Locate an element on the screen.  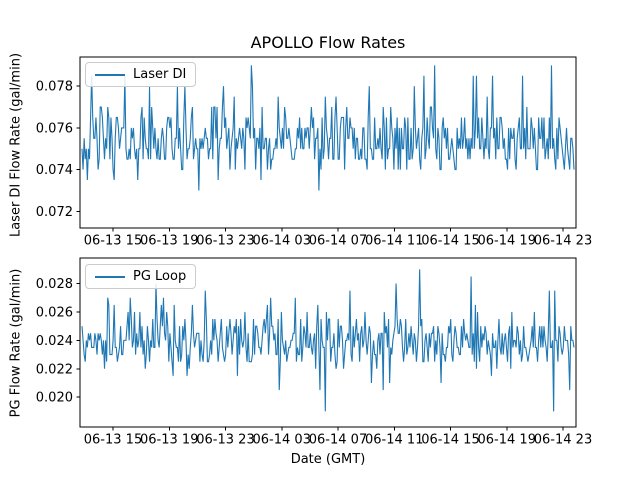
y-tick-label: 0.072 is located at coordinates (54, 212).